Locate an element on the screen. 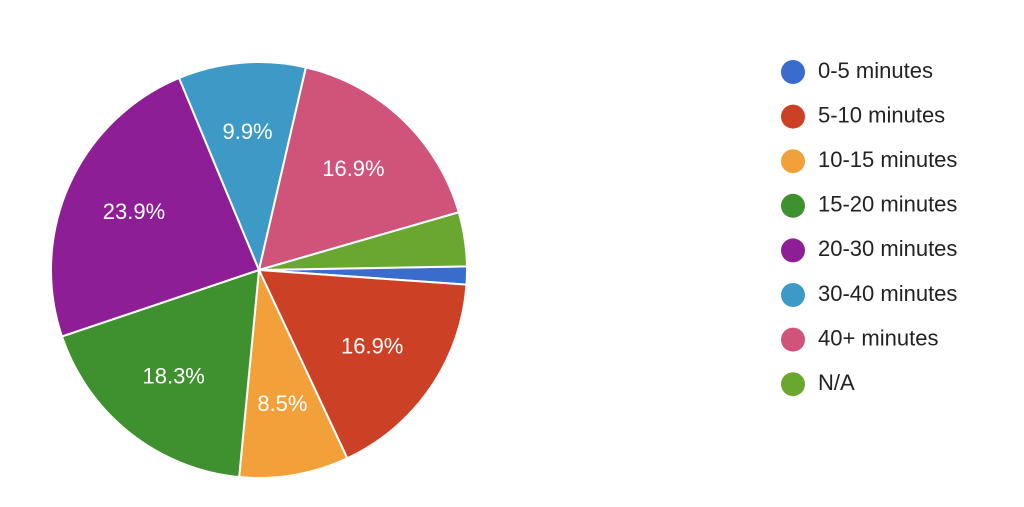 This screenshot has width=1024, height=507. slice-label: 23.9% is located at coordinates (134, 211).